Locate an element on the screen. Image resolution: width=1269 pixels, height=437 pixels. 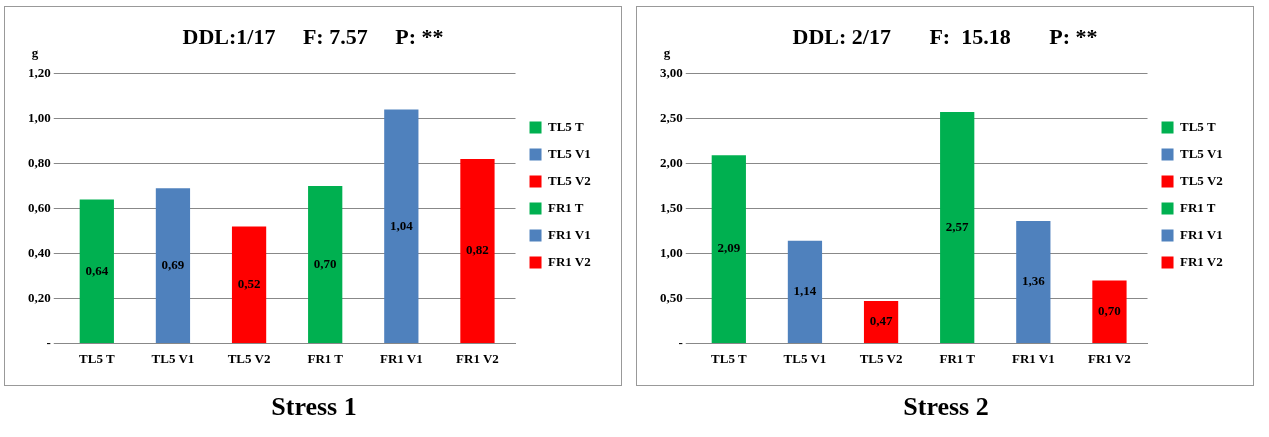
data-label: 0,52 is located at coordinates (249, 284).